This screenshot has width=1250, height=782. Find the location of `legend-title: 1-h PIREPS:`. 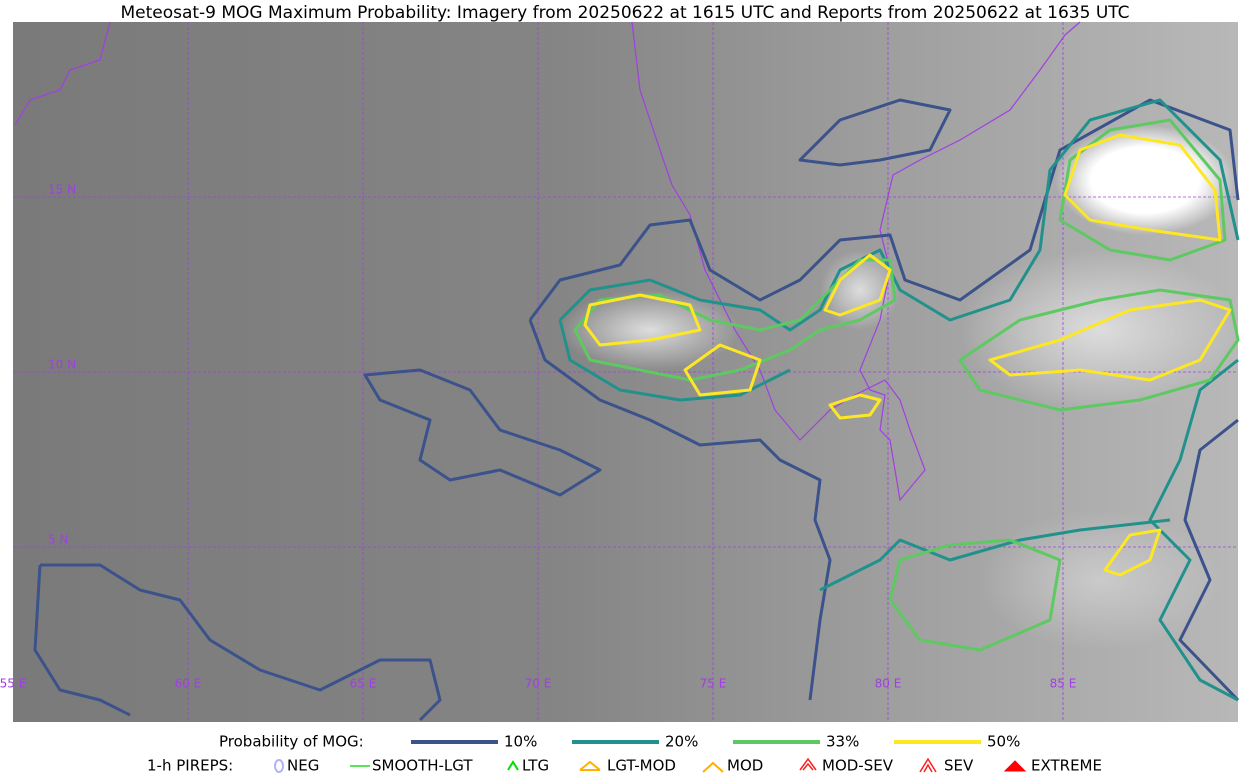

legend-title: 1-h PIREPS: is located at coordinates (190, 766).